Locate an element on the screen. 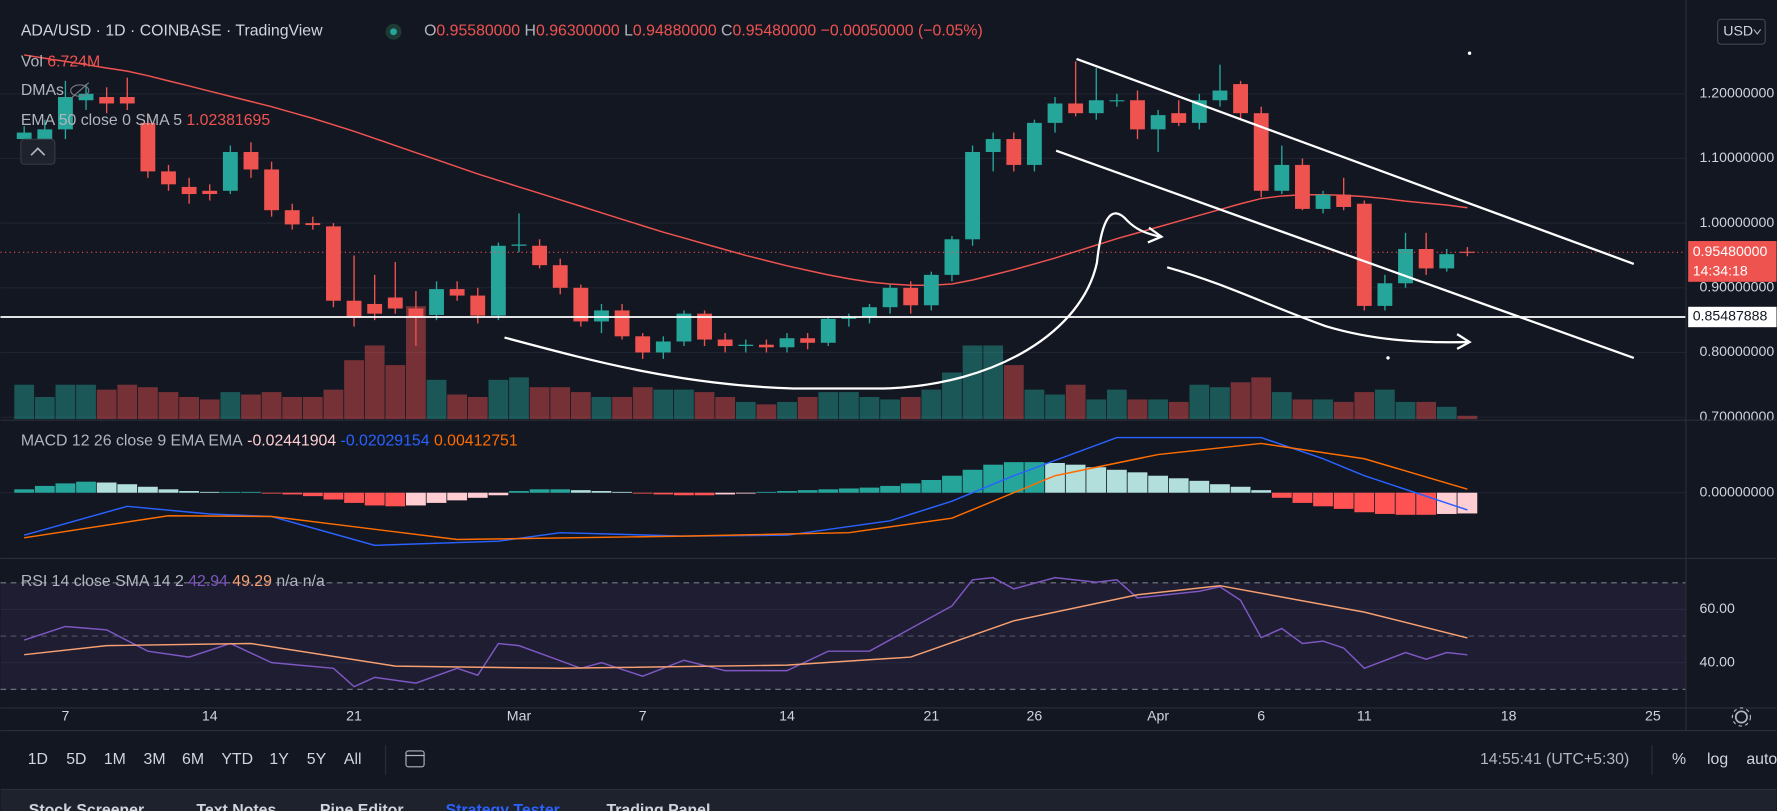  y-tick-label: 0.70000000 is located at coordinates (1737, 416).